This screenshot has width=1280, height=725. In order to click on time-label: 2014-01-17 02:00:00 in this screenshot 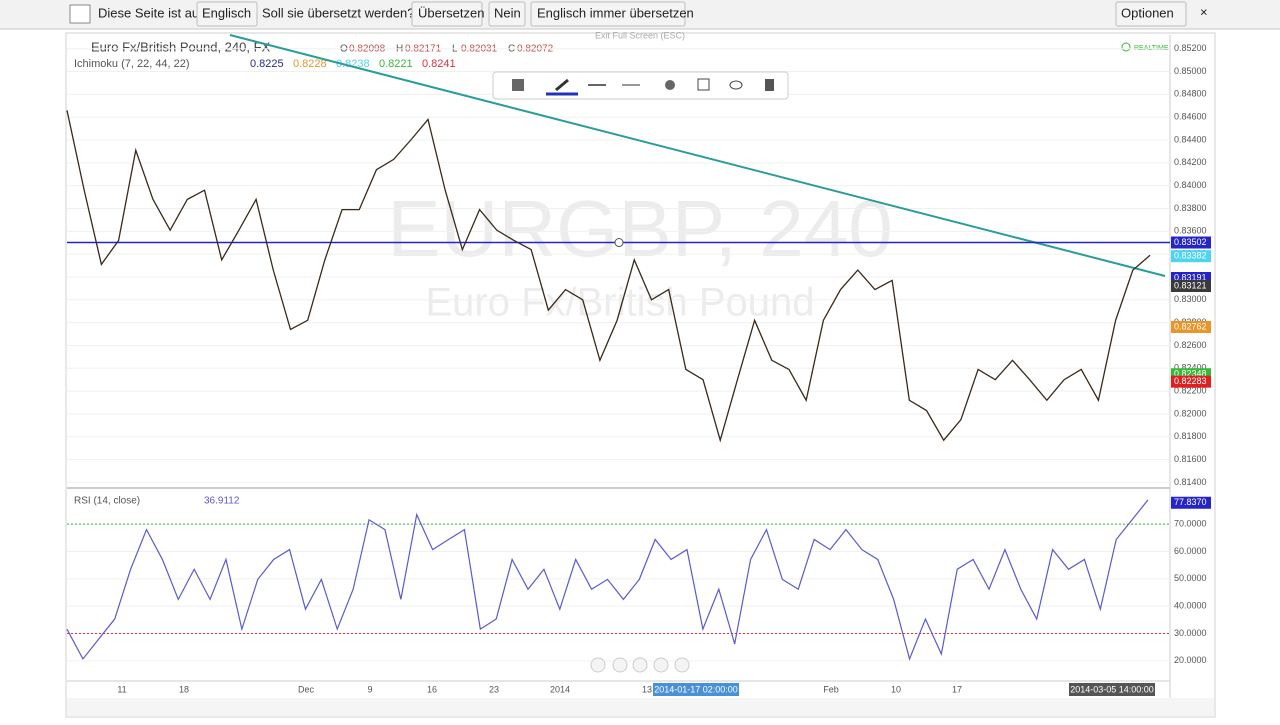, I will do `click(696, 689)`.